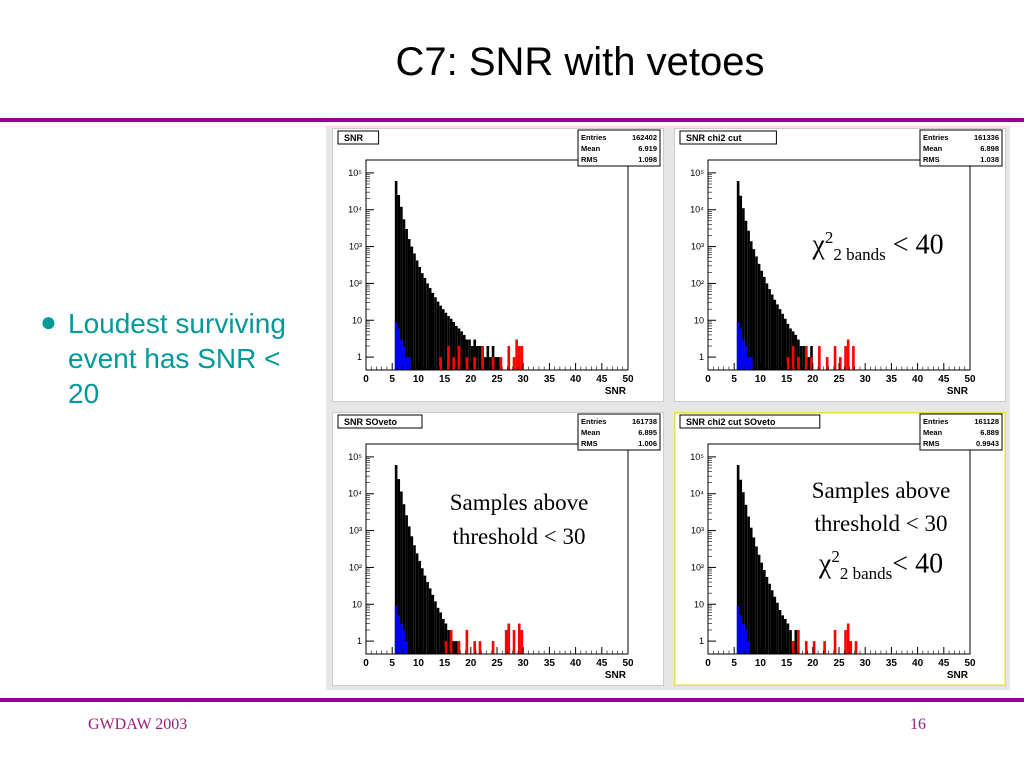  I want to click on x-tick-label: 0, so click(708, 379).